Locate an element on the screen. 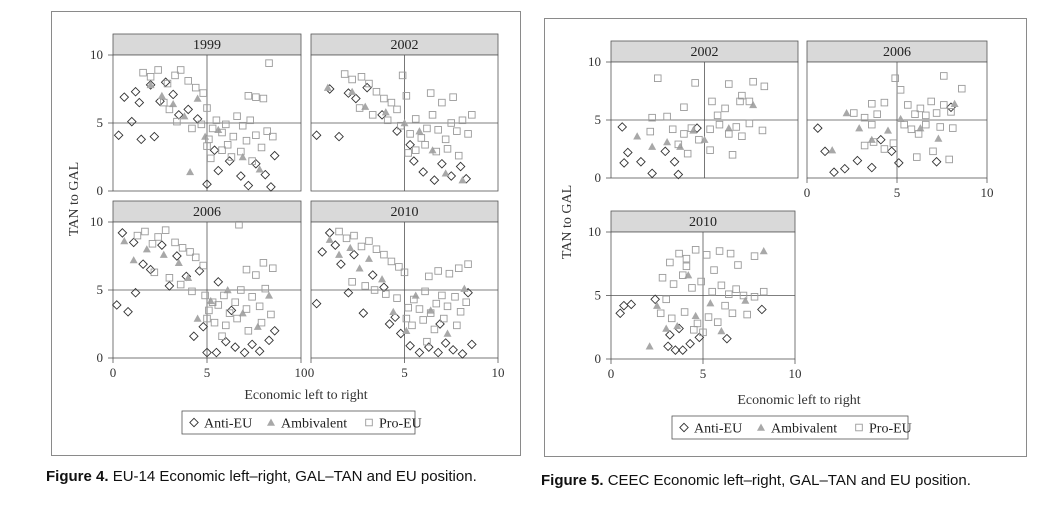 This screenshot has width=1043, height=509. legend-label: Ambivalent is located at coordinates (804, 429).